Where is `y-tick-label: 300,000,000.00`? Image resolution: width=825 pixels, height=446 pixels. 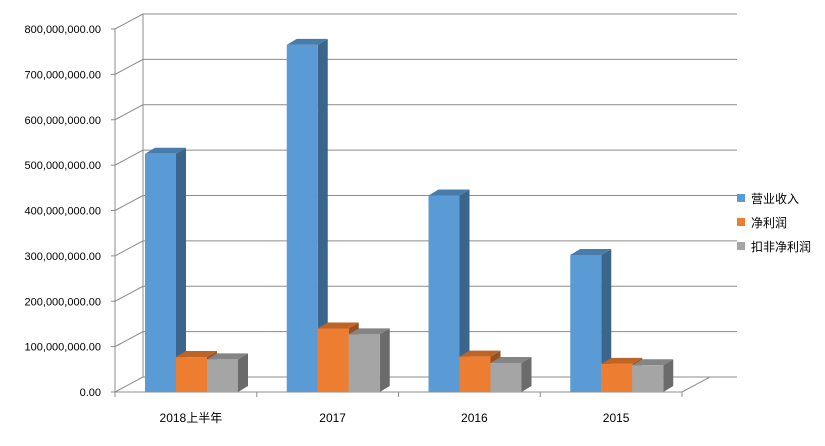 y-tick-label: 300,000,000.00 is located at coordinates (63, 257).